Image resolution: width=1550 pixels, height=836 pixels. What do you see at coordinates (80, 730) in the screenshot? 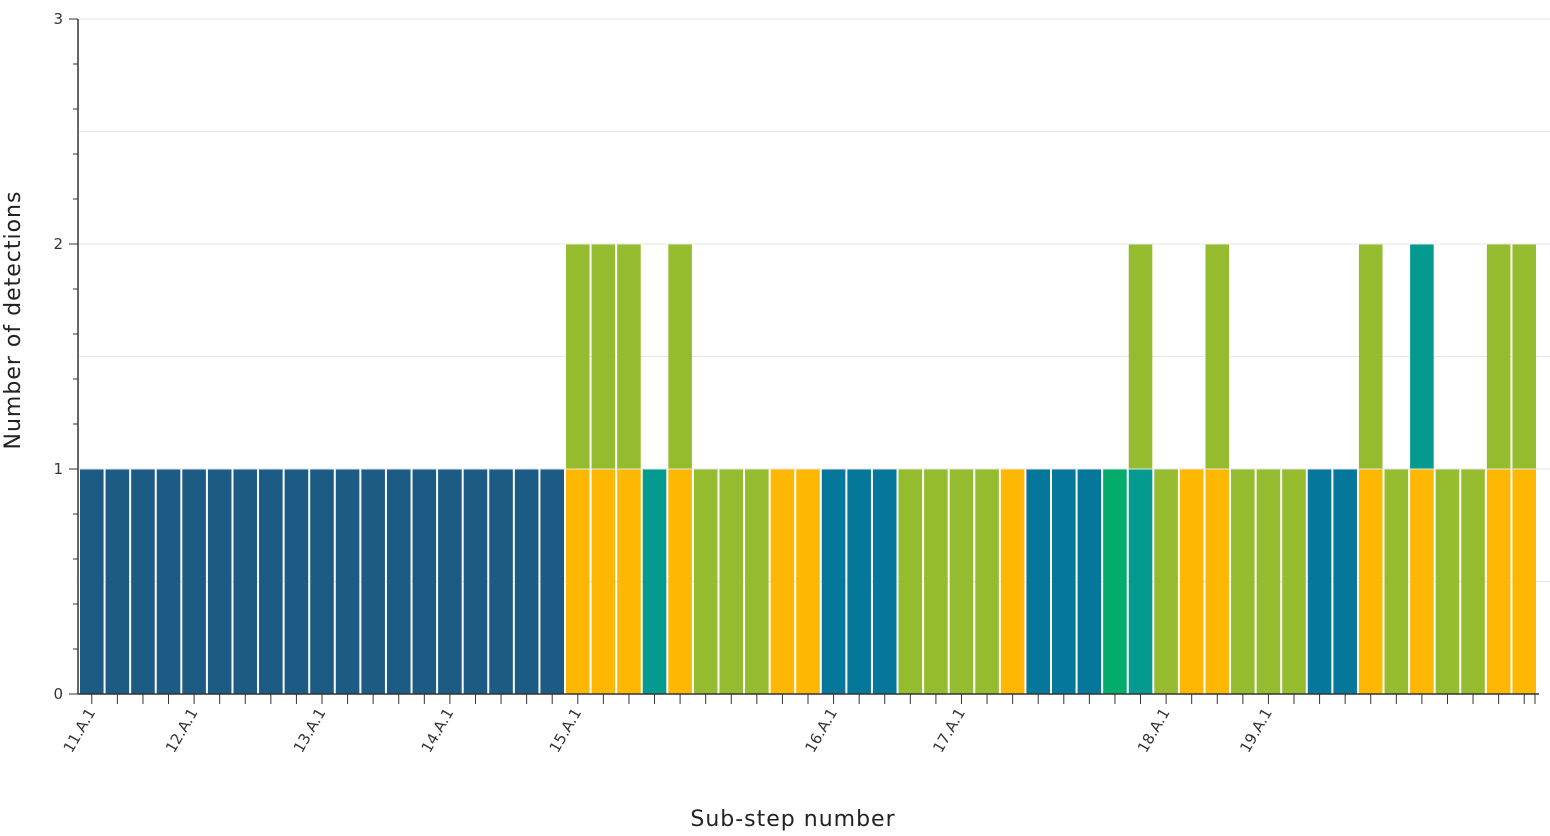
I see `x-tick-label: 11.A.1` at bounding box center [80, 730].